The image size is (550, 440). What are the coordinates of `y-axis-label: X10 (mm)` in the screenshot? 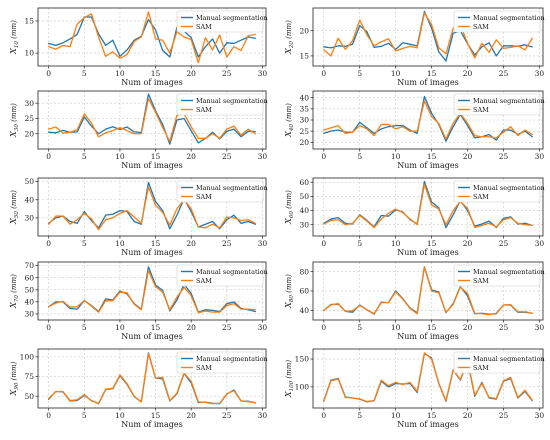 It's located at (14, 37).